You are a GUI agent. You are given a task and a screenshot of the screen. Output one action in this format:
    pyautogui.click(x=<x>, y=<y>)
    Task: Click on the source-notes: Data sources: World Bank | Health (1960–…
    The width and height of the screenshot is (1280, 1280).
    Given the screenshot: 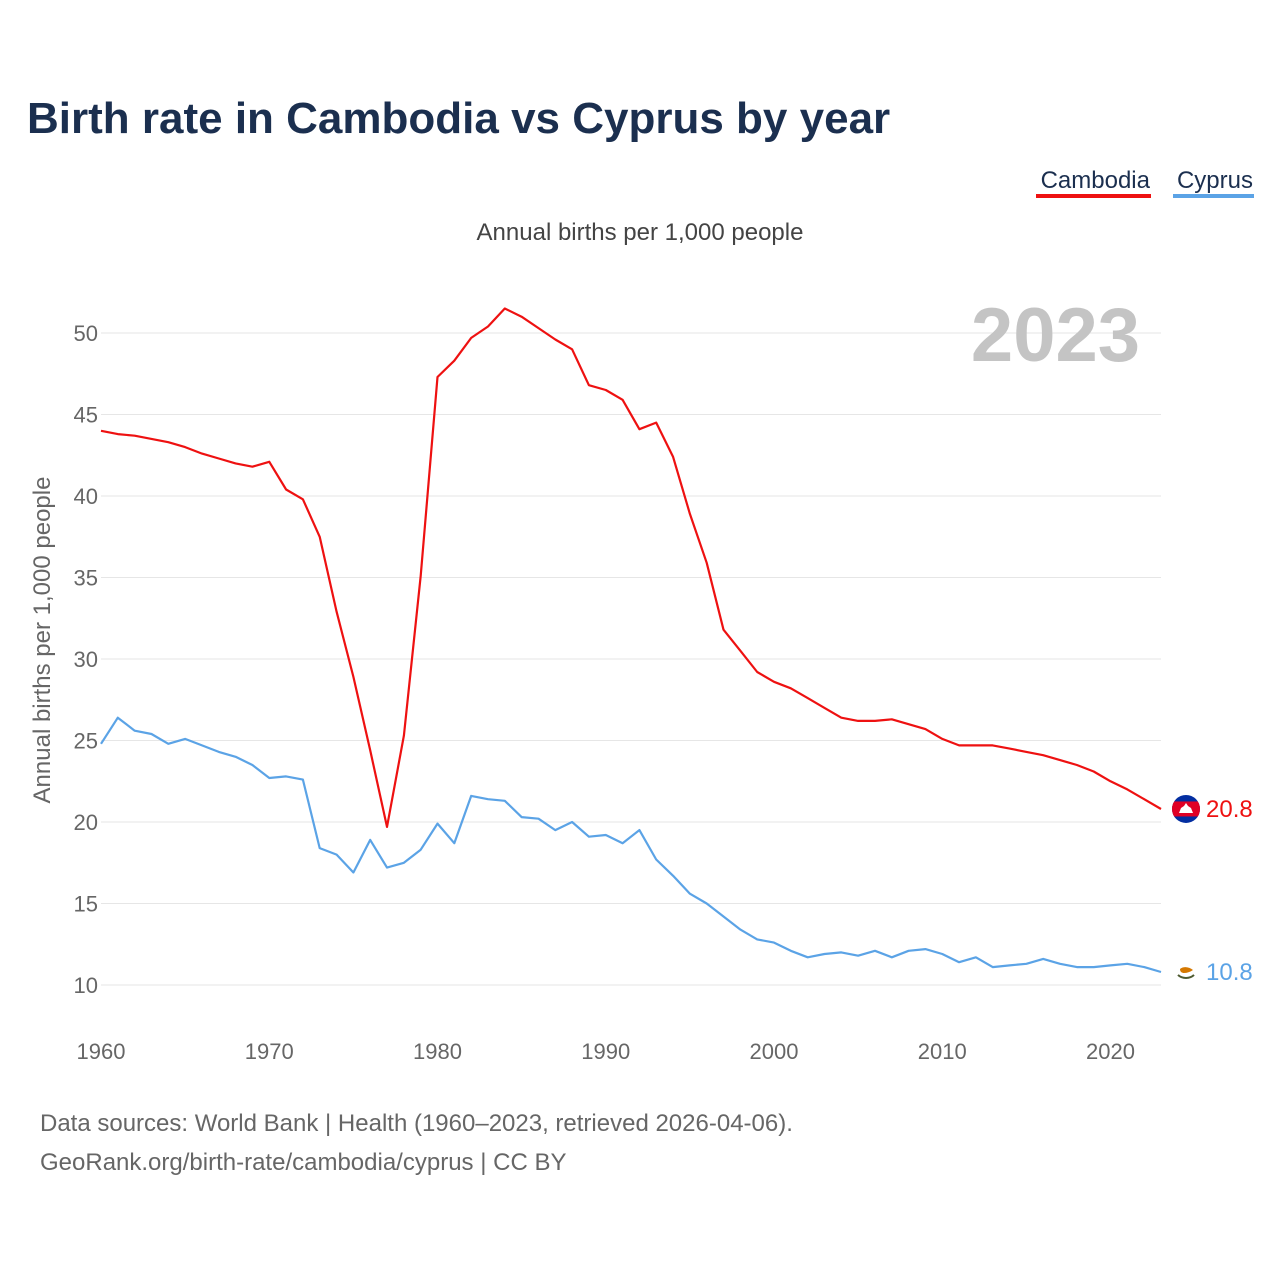 What is the action you would take?
    pyautogui.click(x=416, y=1143)
    